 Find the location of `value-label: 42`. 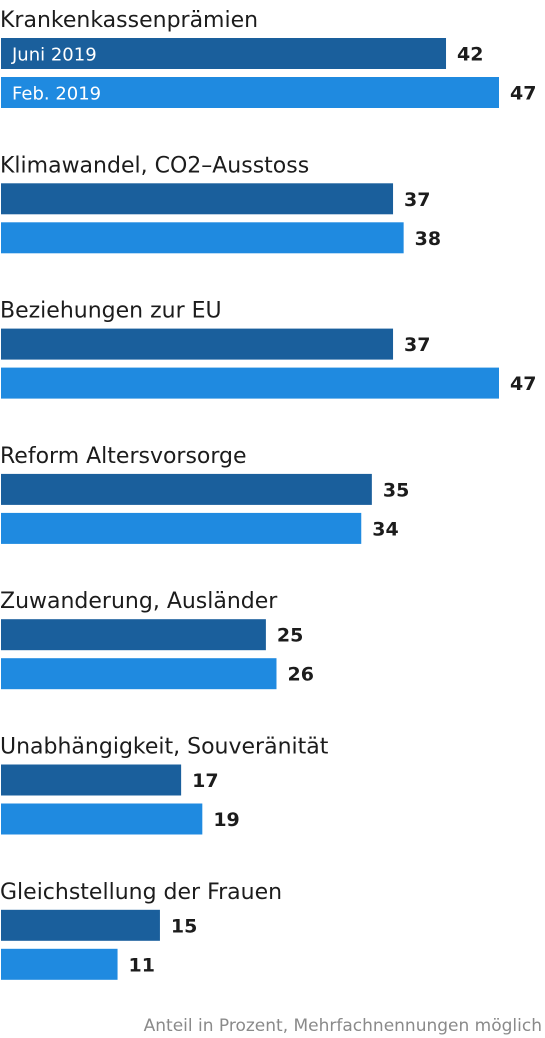

value-label: 42 is located at coordinates (470, 55).